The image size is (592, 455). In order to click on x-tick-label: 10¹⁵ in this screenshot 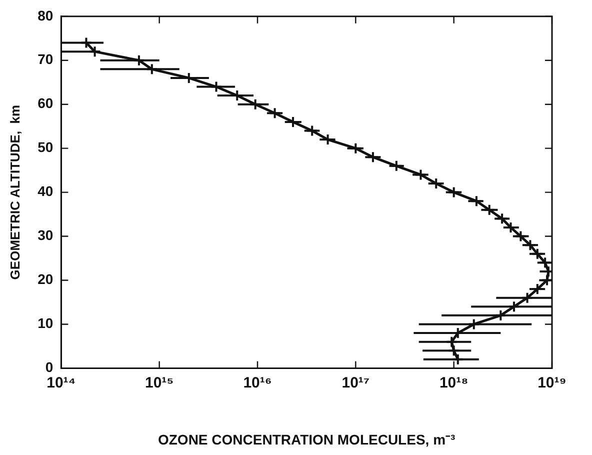, I will do `click(159, 383)`.